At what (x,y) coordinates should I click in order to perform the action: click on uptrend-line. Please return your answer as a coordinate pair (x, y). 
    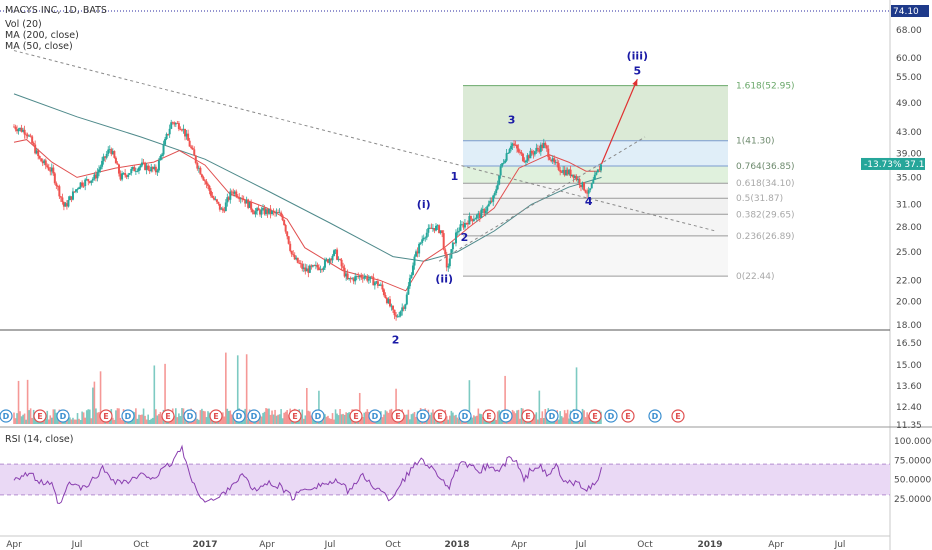
    Looking at the image, I should click on (542, 199).